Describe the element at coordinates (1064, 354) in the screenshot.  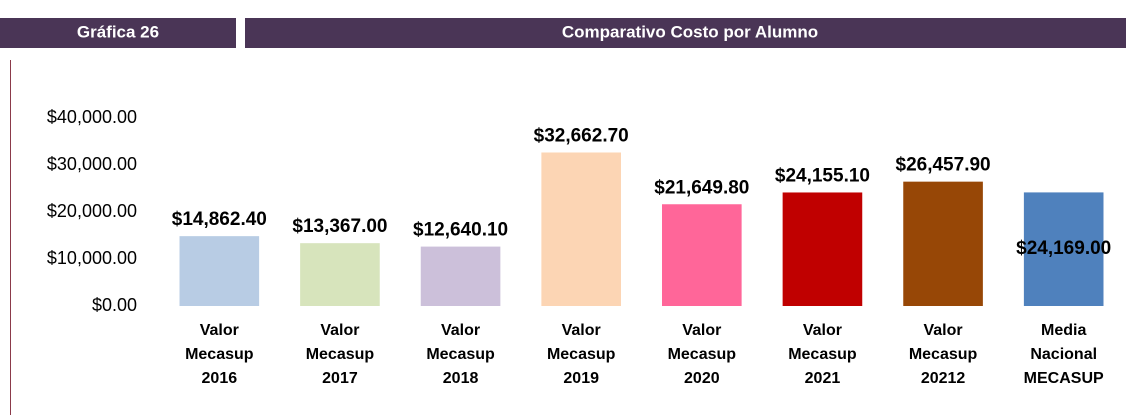
I see `x-tick-label: Media Nacional MECASUP` at that location.